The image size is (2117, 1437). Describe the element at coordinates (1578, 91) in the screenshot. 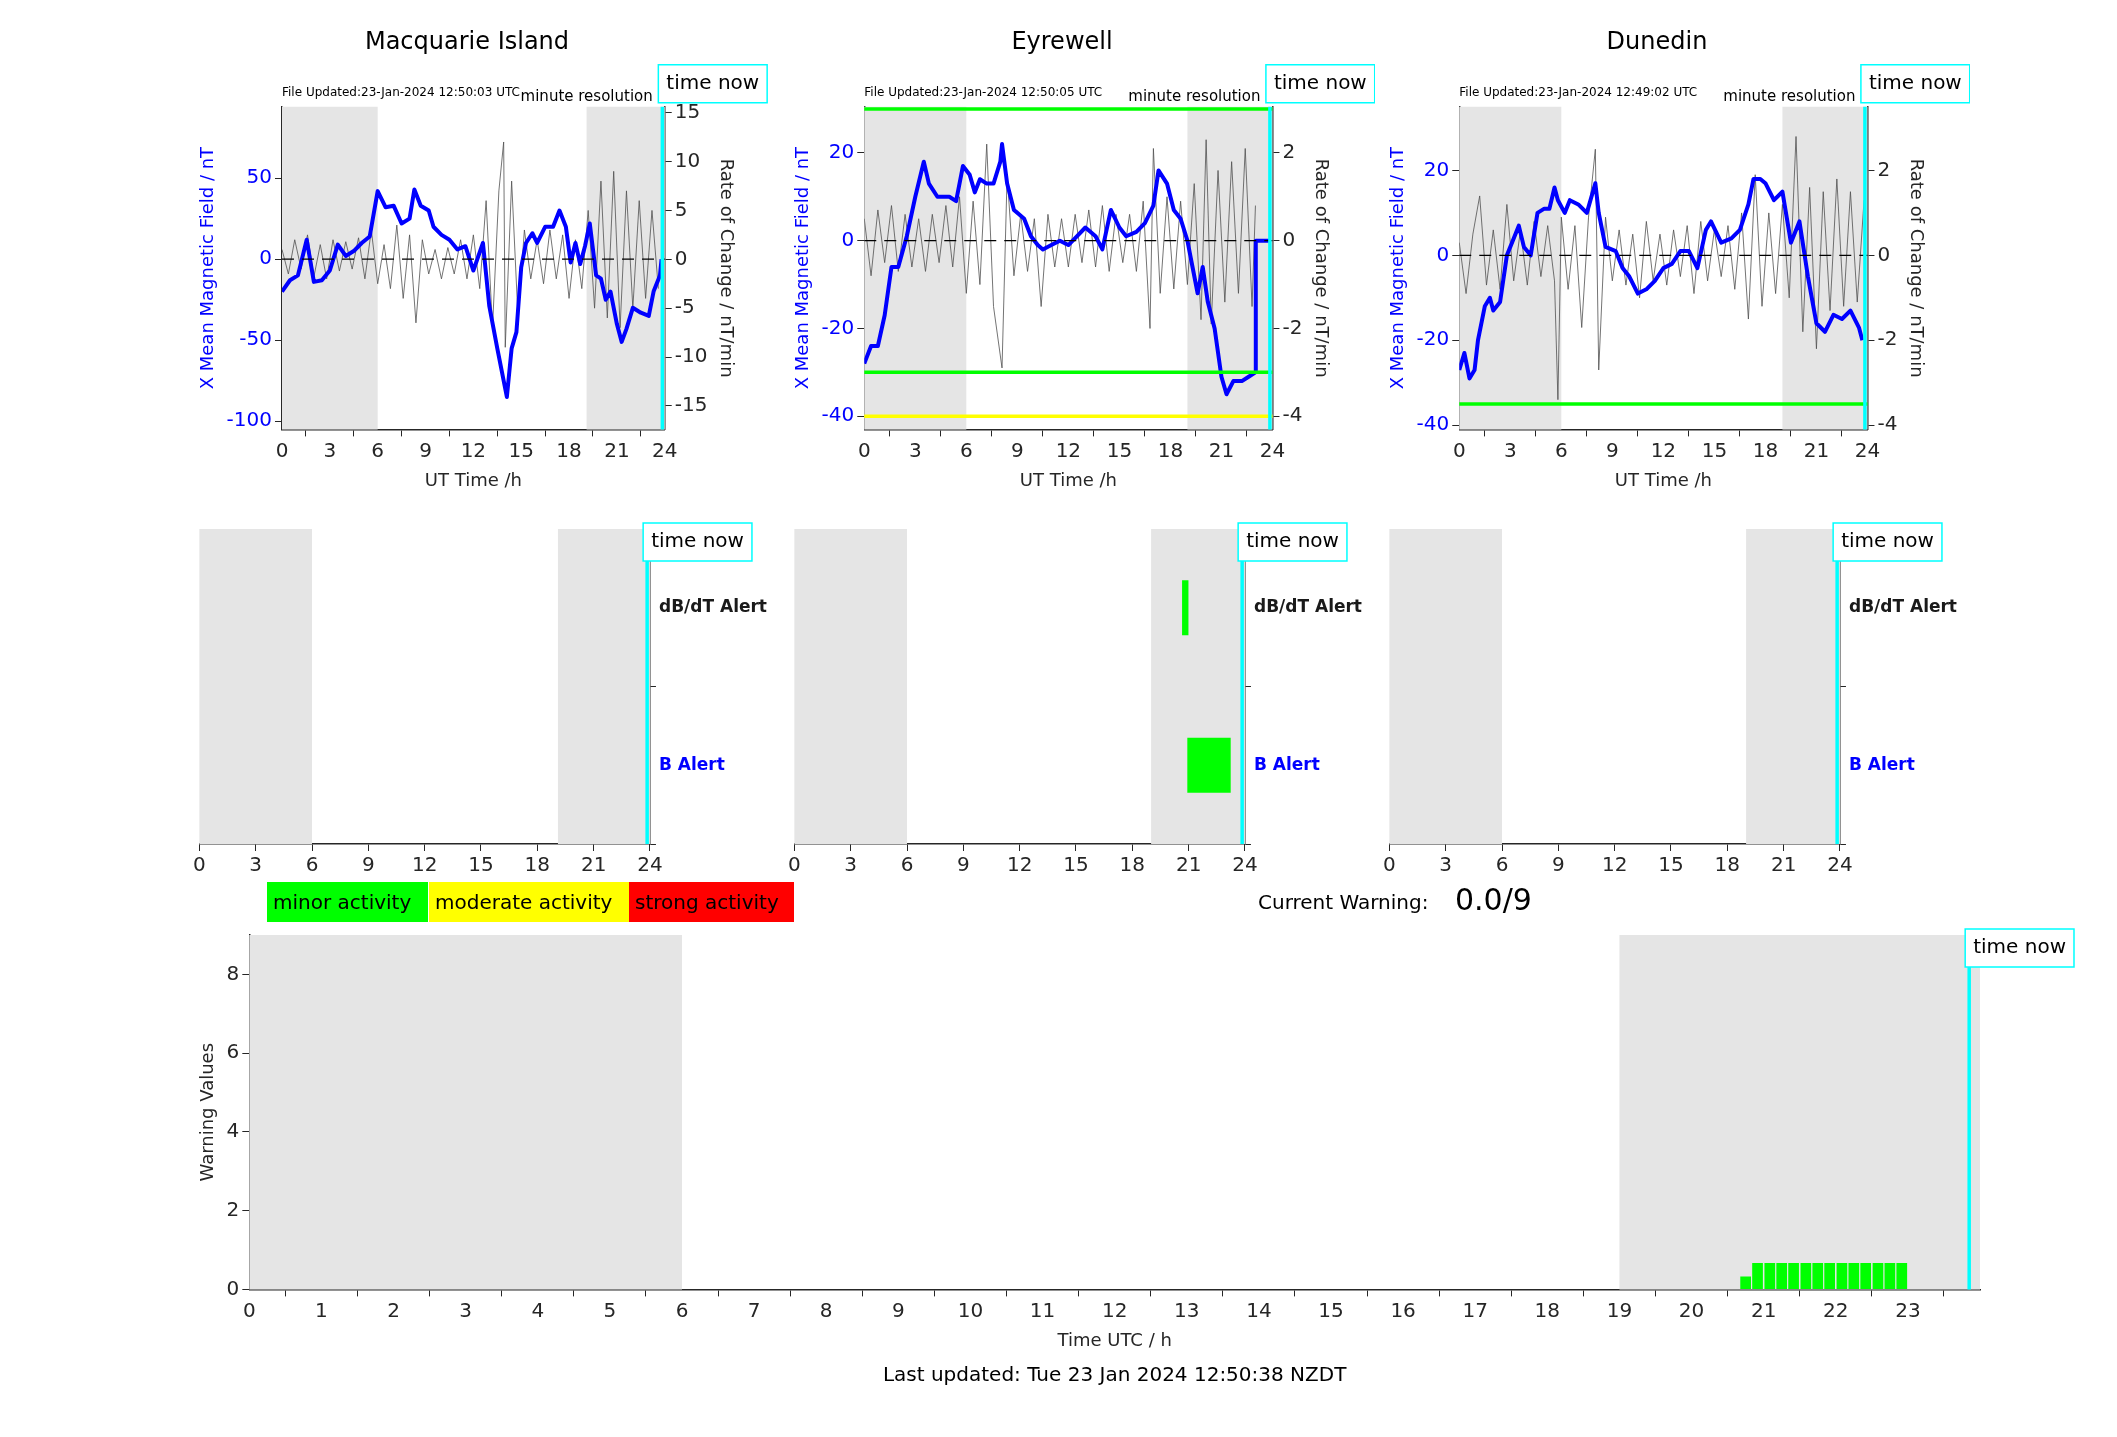

I see `text: File Updated:23-Jan-2024 12:49:02 UTC` at that location.